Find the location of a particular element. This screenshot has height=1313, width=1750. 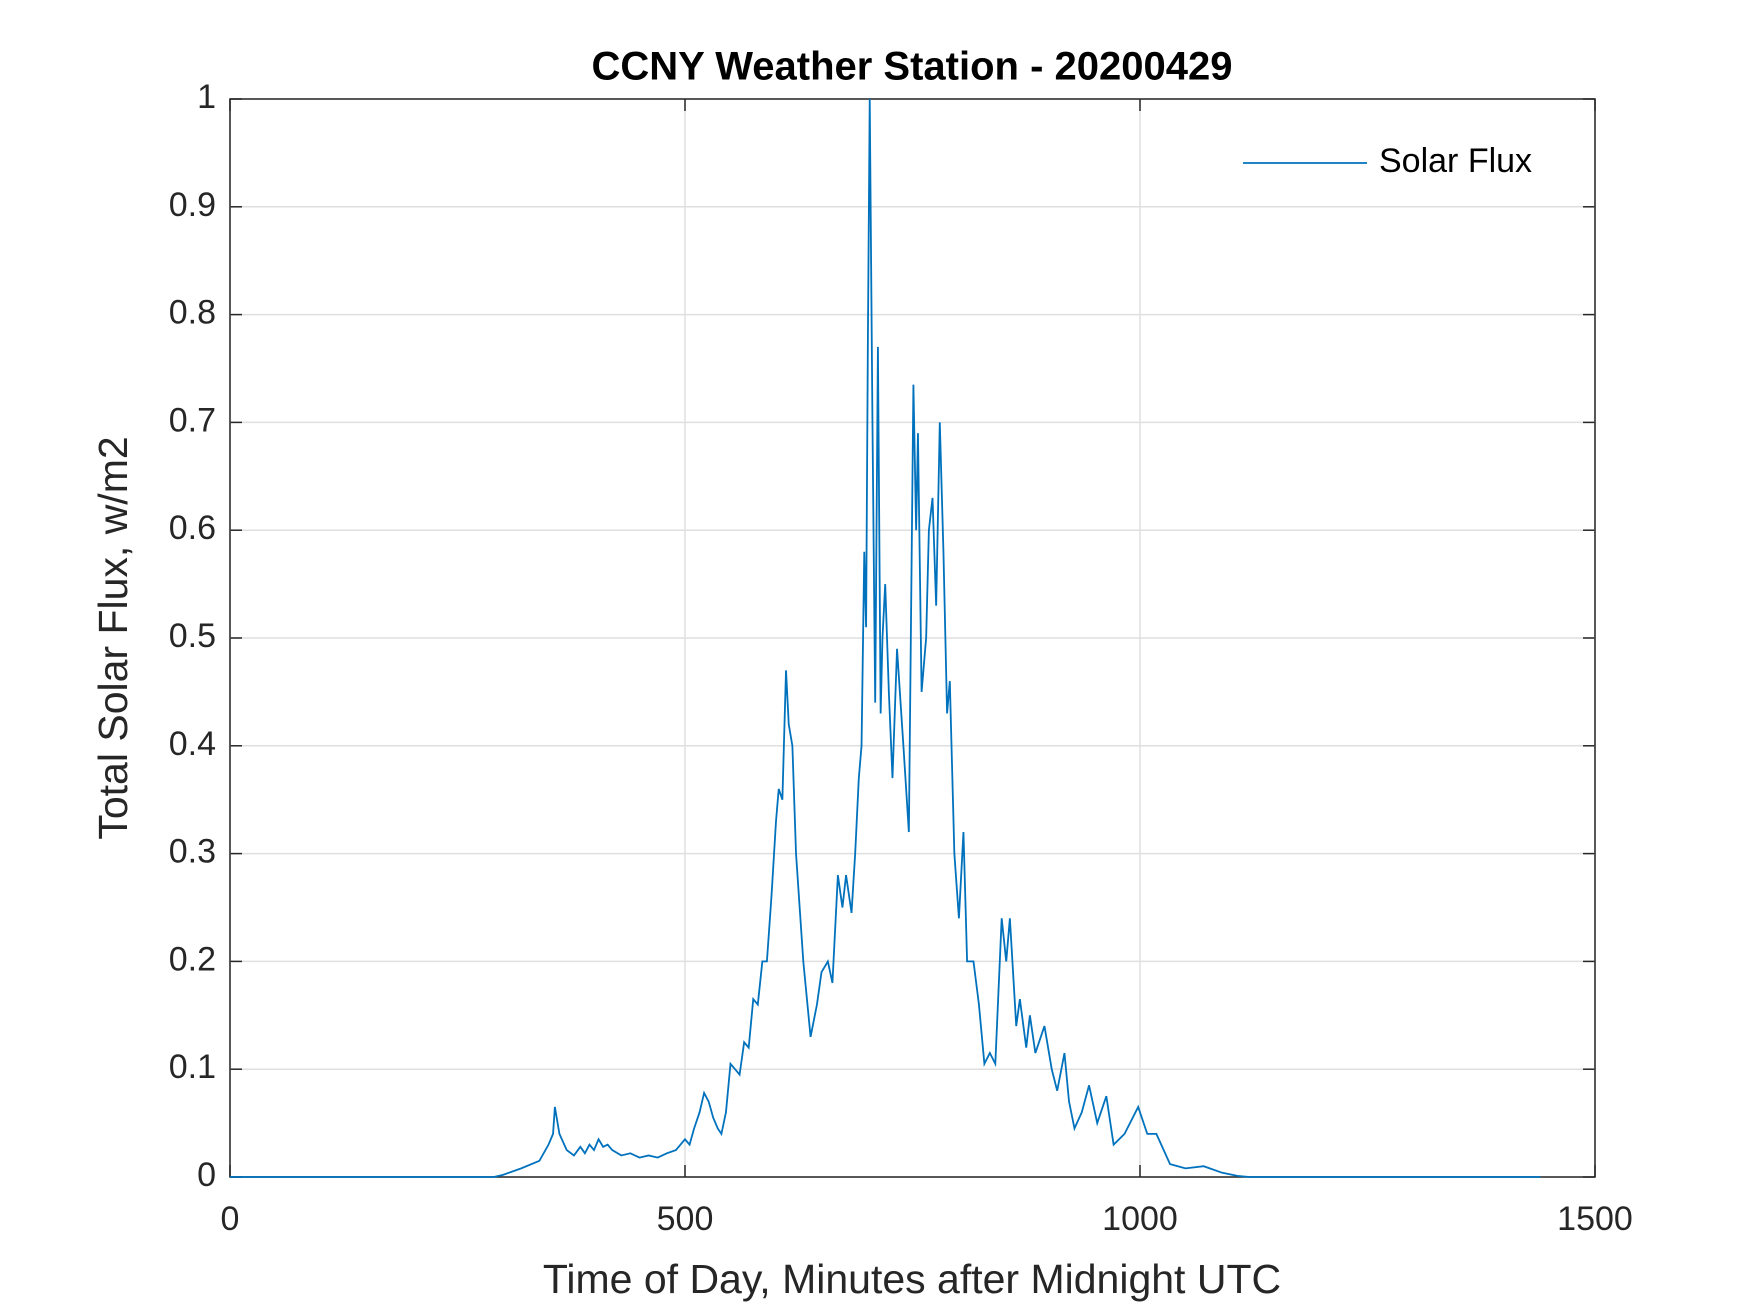

y-tick-label: 1 is located at coordinates (206, 97).